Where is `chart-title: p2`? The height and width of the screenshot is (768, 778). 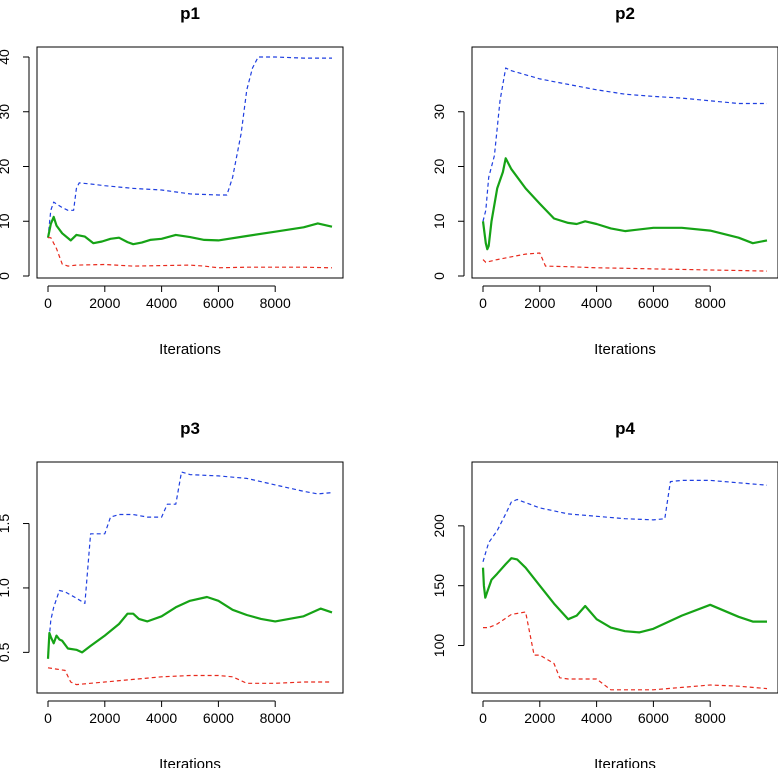 chart-title: p2 is located at coordinates (625, 13).